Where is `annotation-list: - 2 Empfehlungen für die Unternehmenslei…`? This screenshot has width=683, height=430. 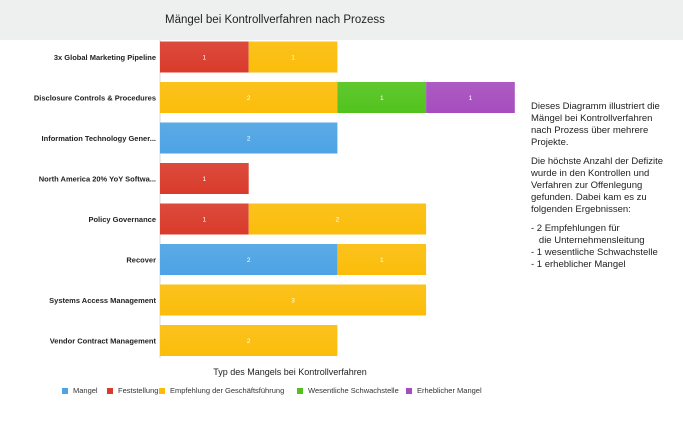 annotation-list: - 2 Empfehlungen für die Unternehmenslei… is located at coordinates (601, 247).